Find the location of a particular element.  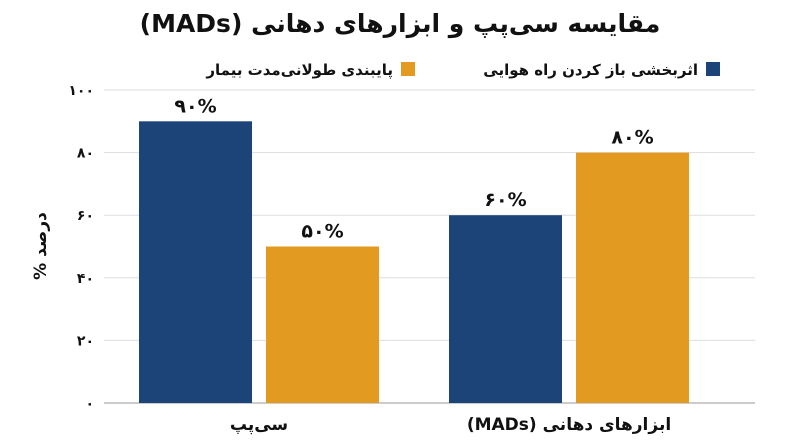

data-label: ۸۰% is located at coordinates (632, 138).